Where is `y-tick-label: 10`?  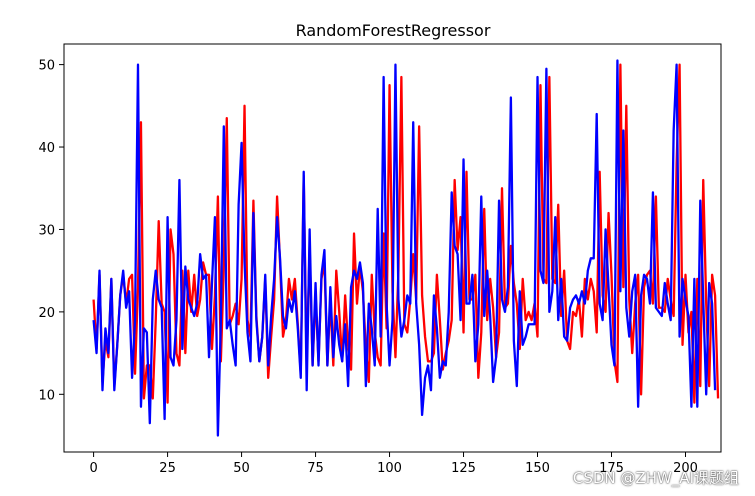
y-tick-label: 10 is located at coordinates (46, 395).